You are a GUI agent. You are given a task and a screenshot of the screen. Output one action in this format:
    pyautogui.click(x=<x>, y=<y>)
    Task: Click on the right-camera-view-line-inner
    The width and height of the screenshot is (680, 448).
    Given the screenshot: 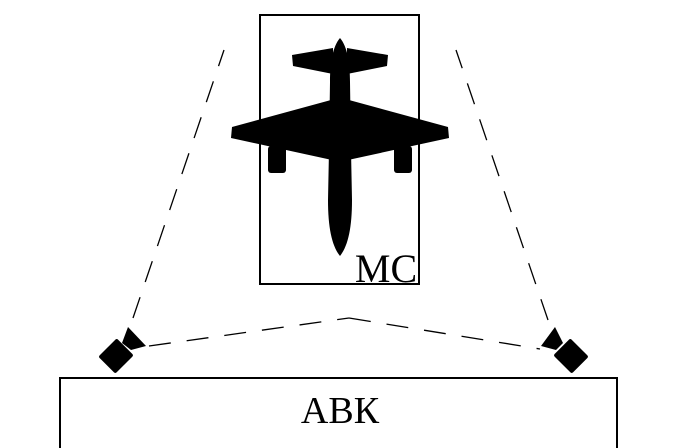 What is the action you would take?
    pyautogui.click(x=444, y=333)
    